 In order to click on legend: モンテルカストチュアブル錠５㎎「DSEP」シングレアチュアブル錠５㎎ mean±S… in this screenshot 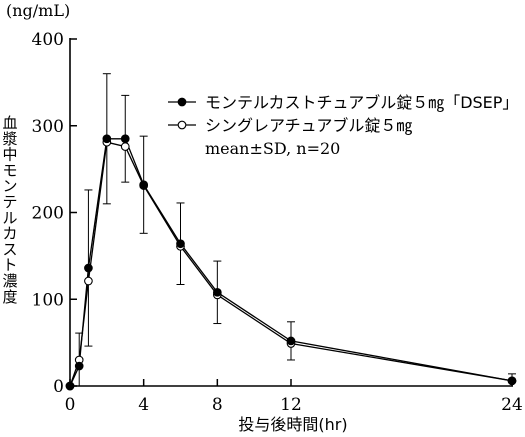, I will do `click(343, 125)`.